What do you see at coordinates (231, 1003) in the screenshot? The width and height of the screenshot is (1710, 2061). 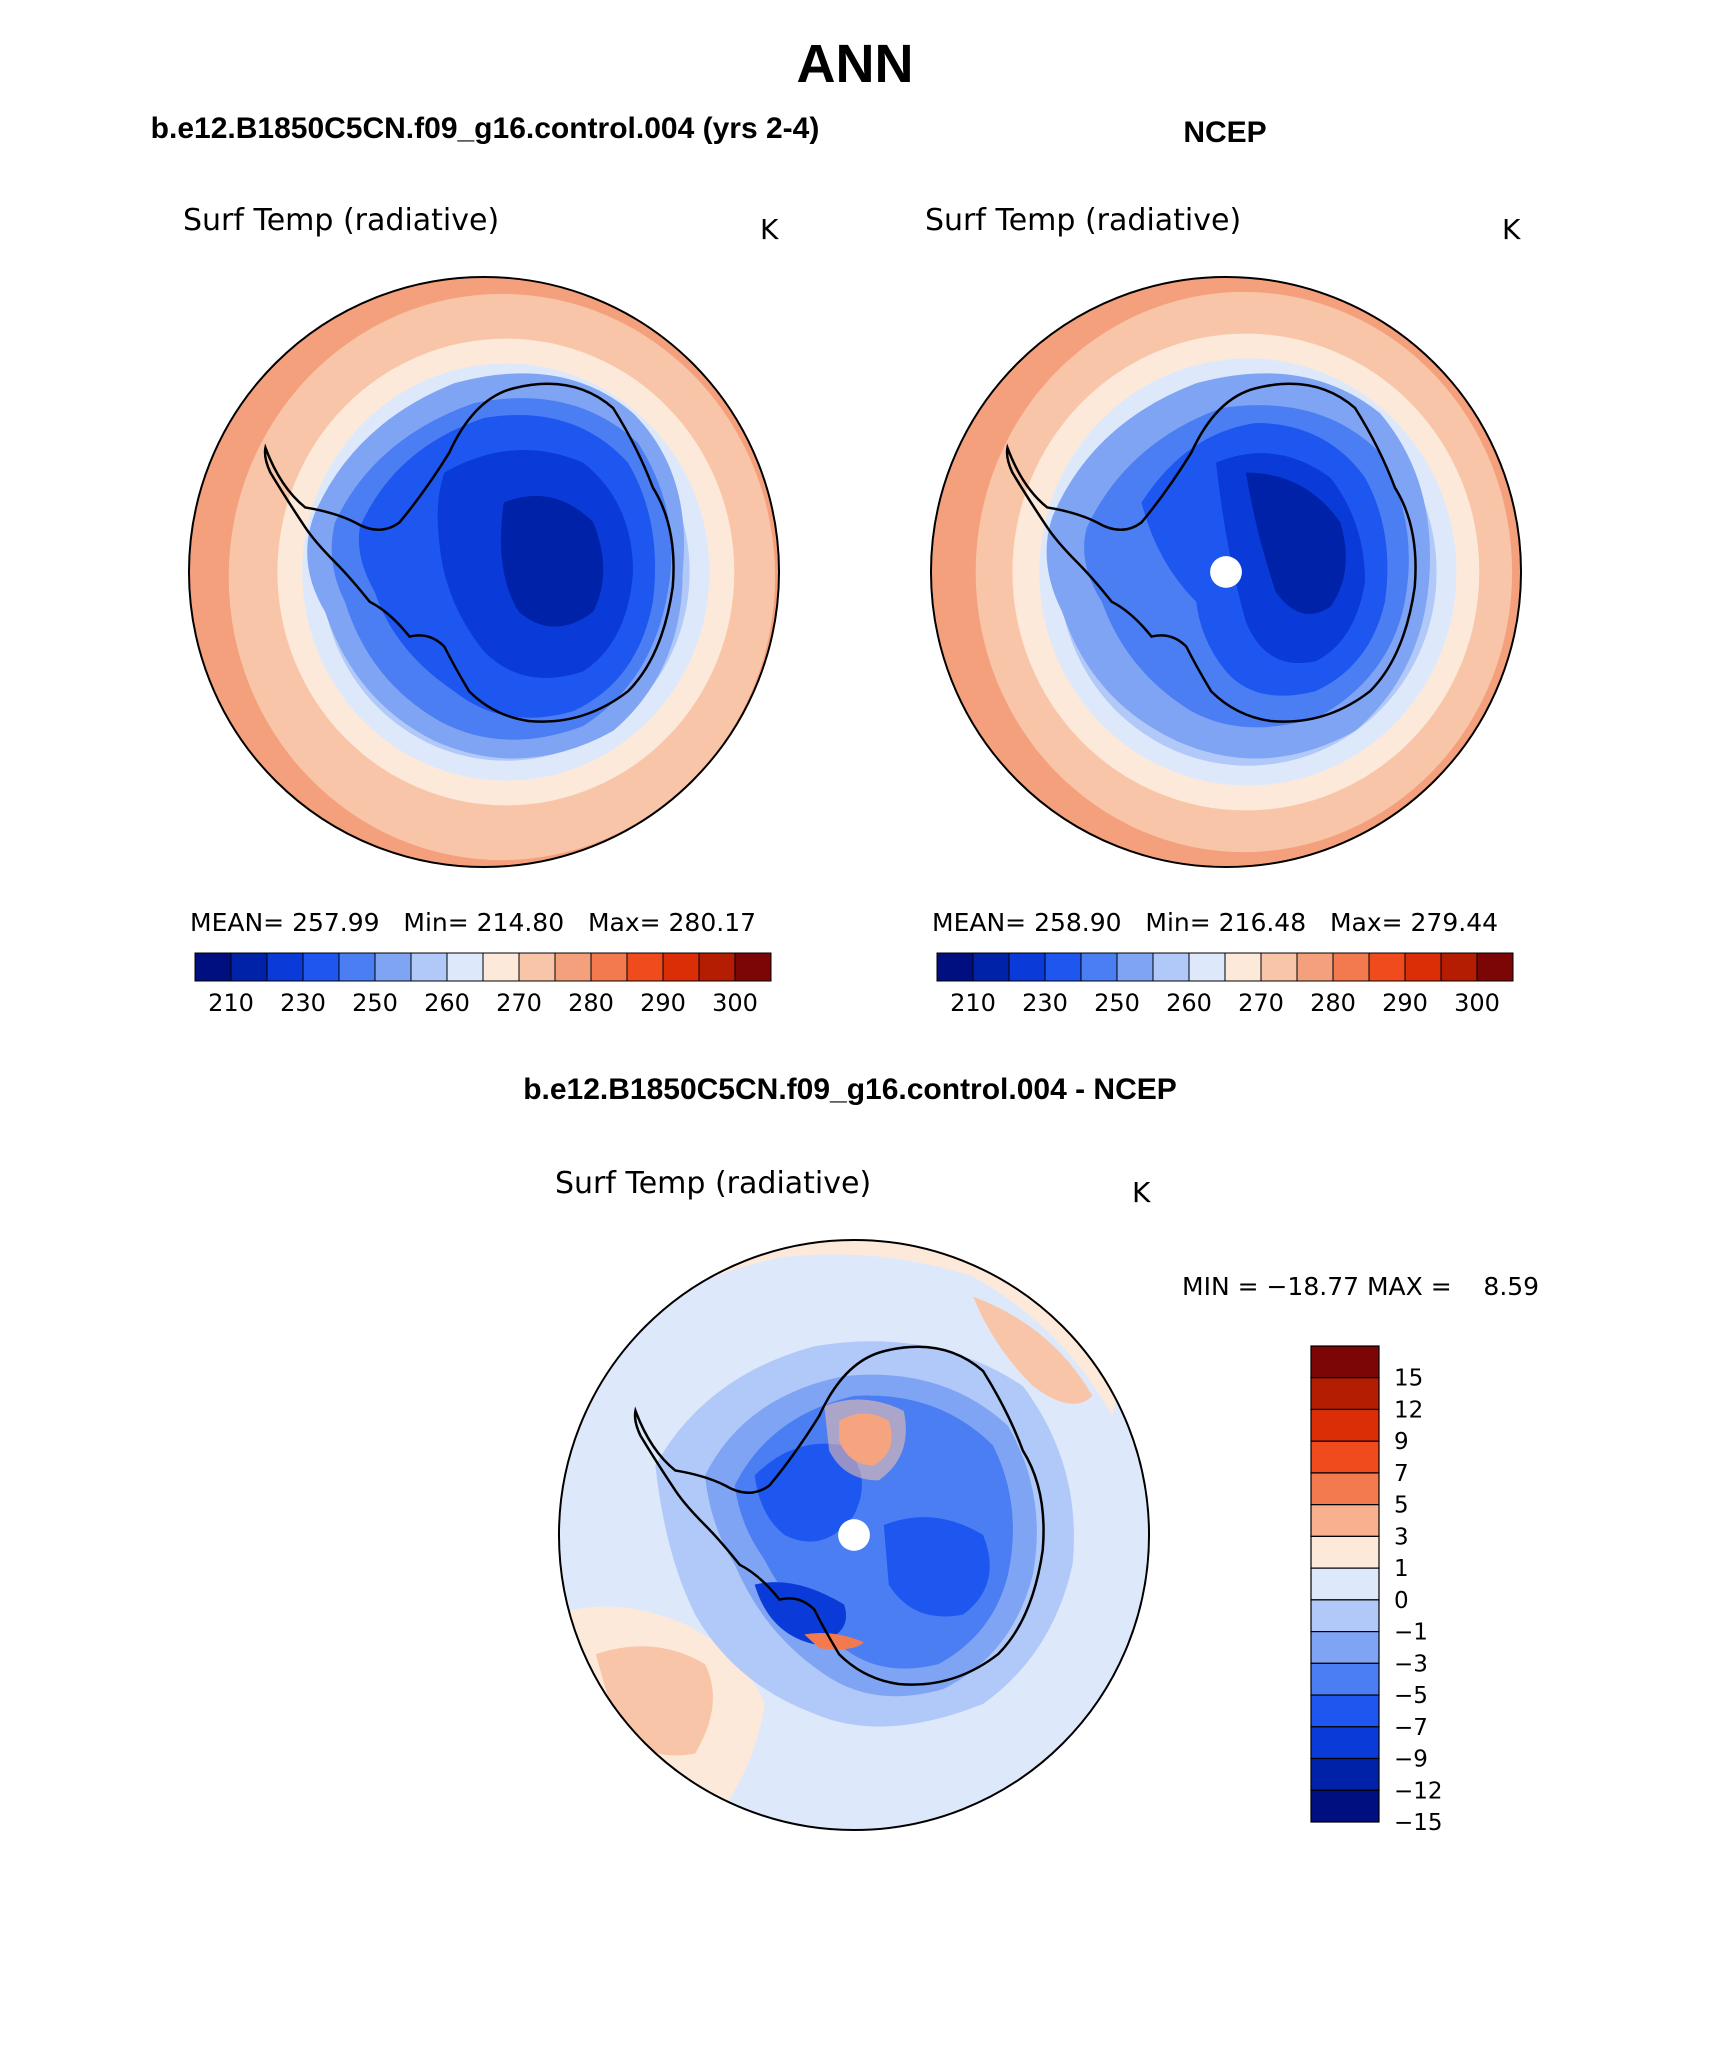 I see `colorbar-tick-label: 210` at bounding box center [231, 1003].